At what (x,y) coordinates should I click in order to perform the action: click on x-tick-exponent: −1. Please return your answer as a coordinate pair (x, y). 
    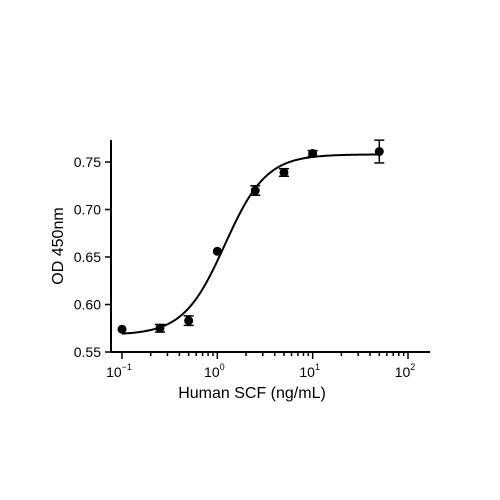
    Looking at the image, I should click on (127, 367).